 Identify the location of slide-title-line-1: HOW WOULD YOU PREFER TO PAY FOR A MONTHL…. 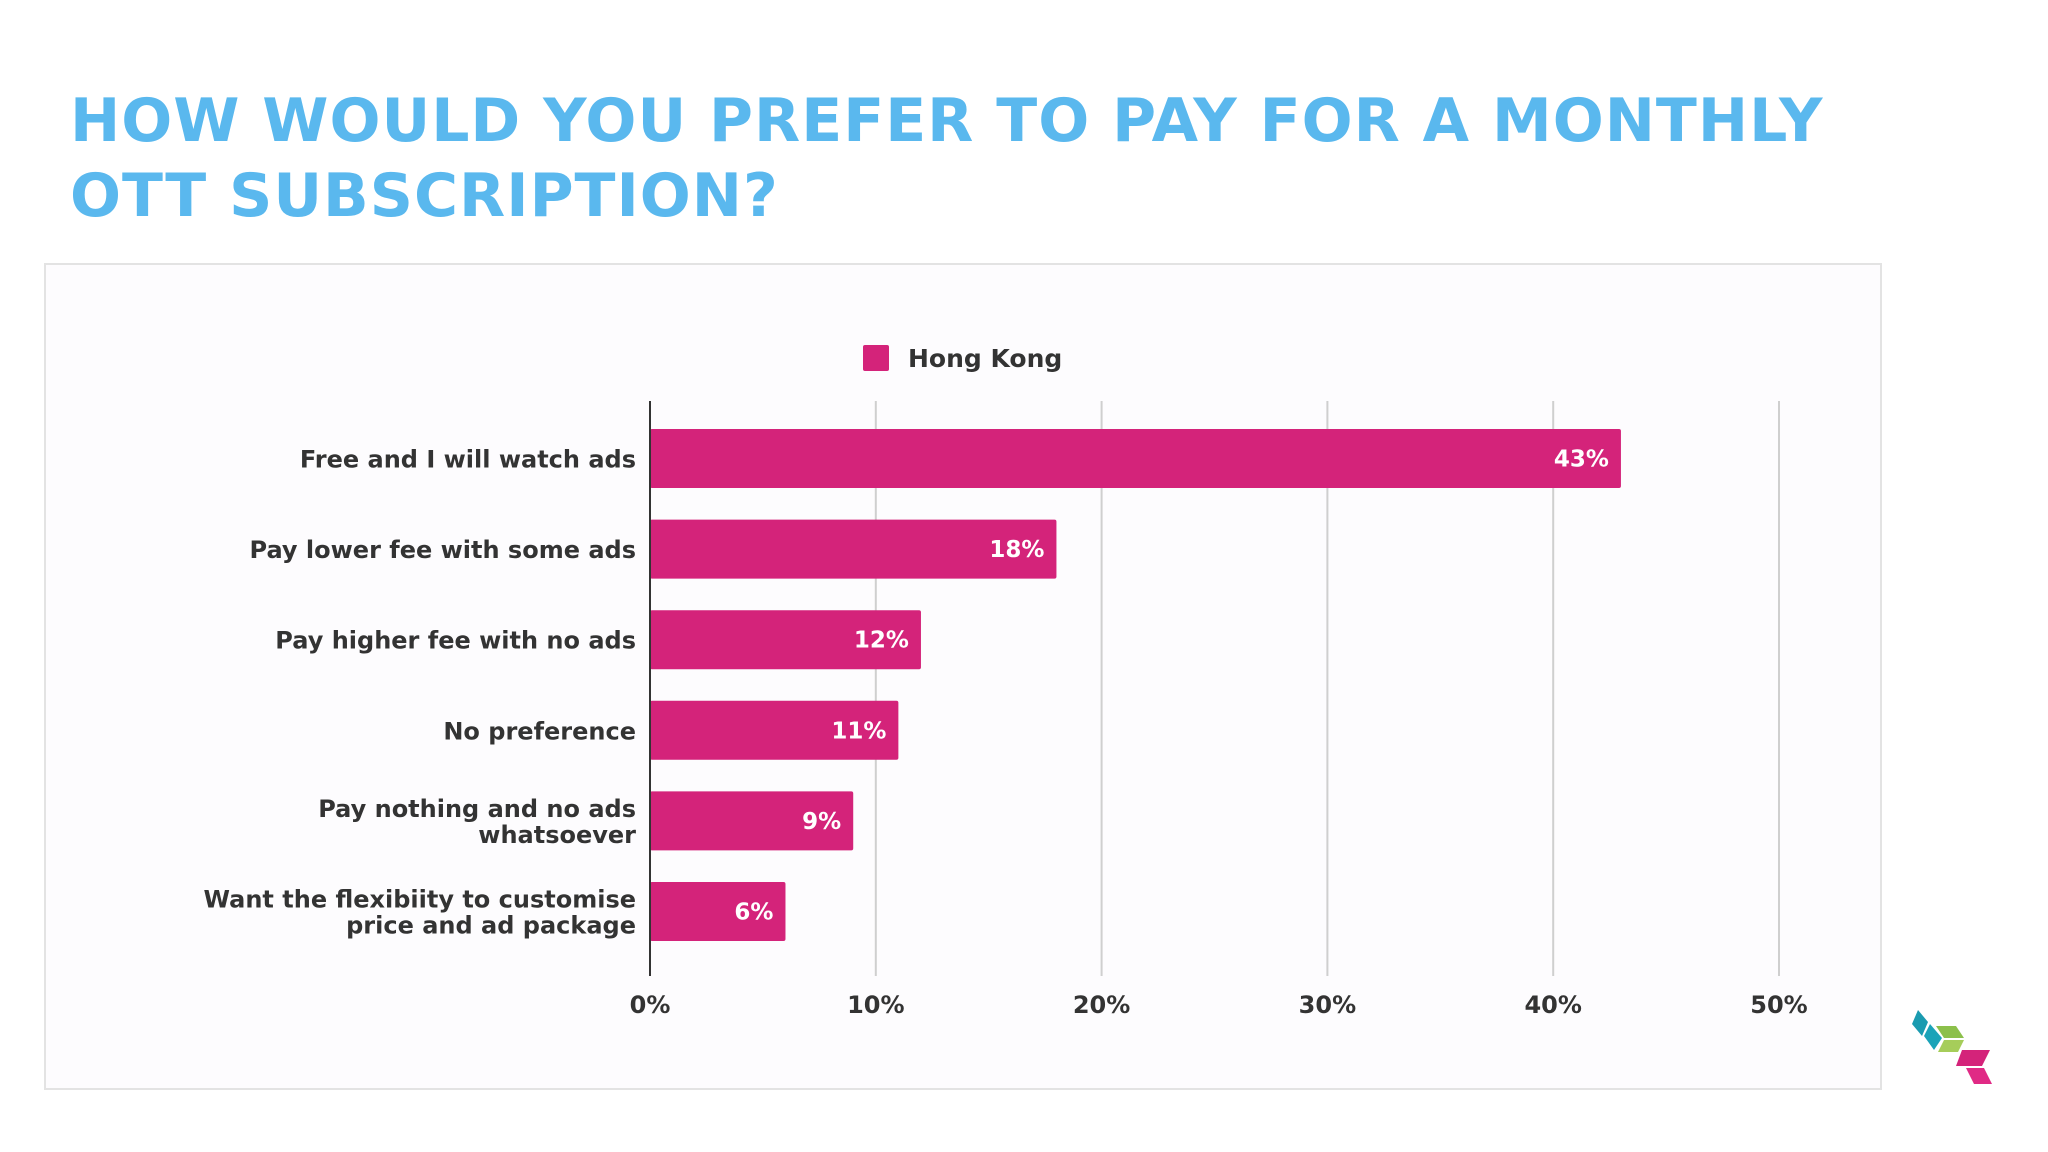
(947, 121).